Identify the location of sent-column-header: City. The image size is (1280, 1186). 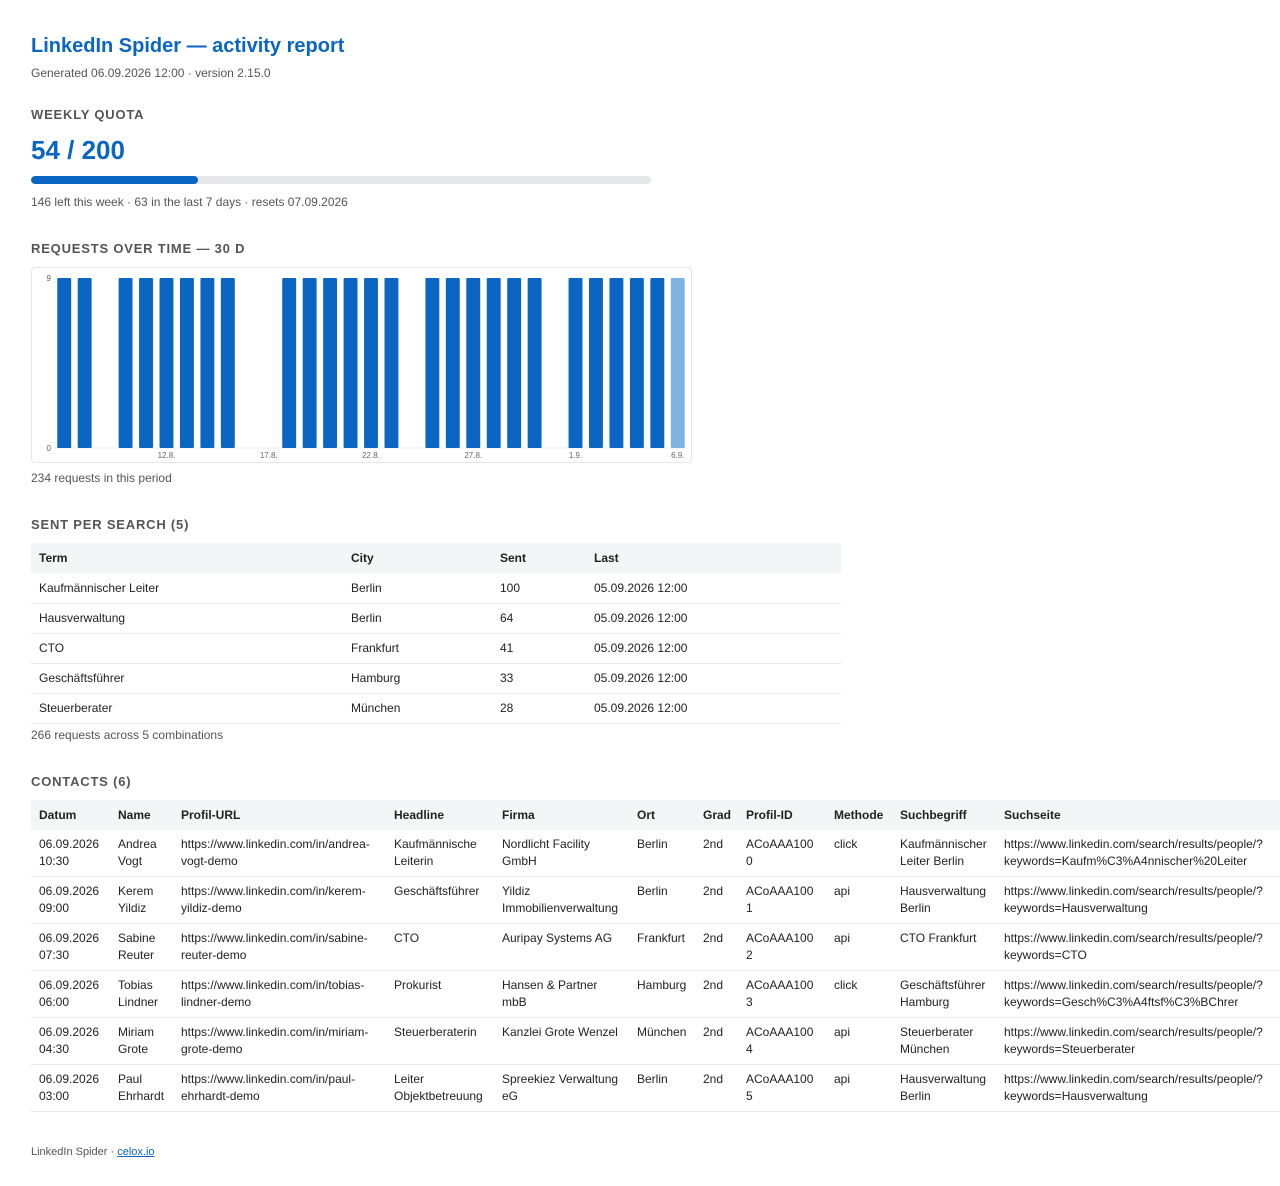
(417, 558).